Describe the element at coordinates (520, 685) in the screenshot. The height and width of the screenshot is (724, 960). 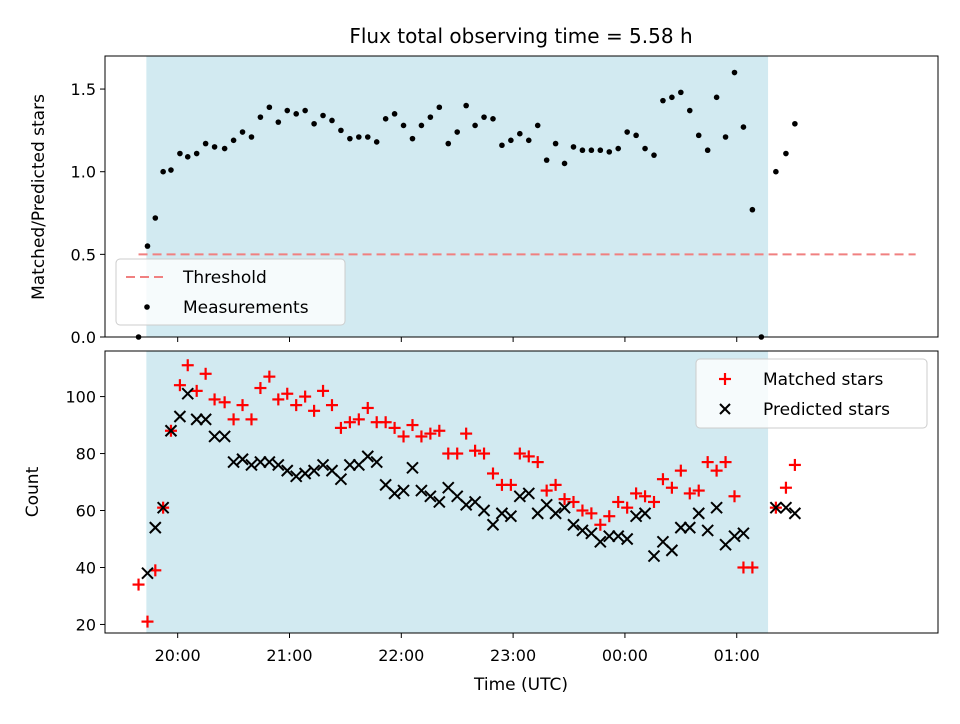
I see `x-axis-label: Time (UTC)` at that location.